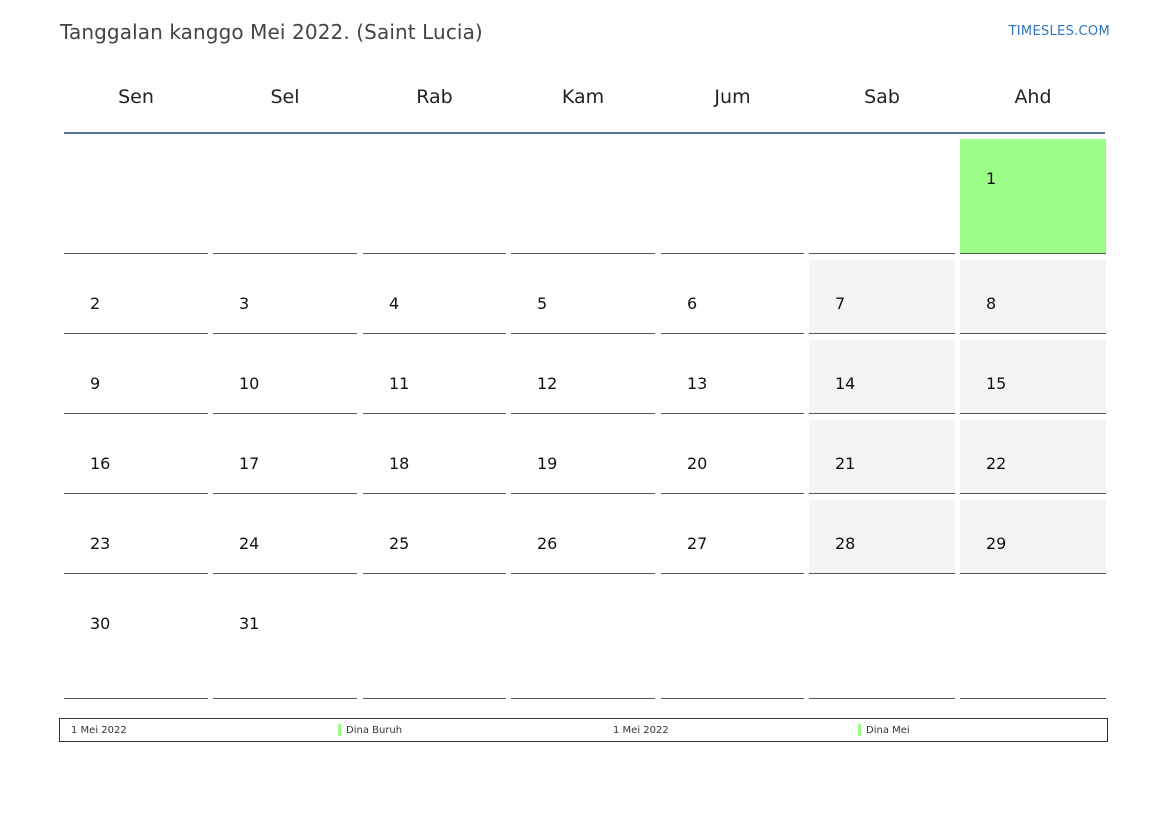  Describe the element at coordinates (547, 383) in the screenshot. I see `day-number: 12` at that location.